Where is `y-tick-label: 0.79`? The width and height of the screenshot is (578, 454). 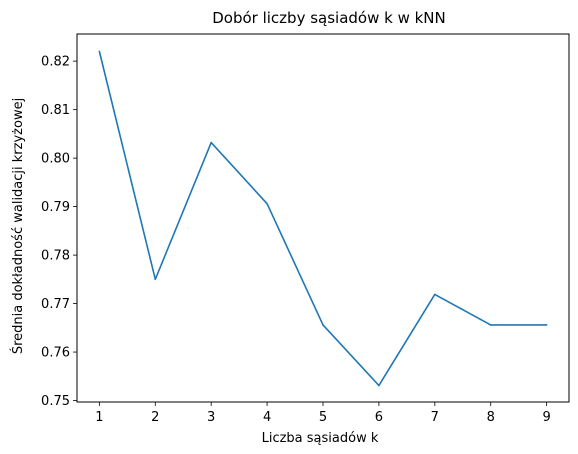
y-tick-label: 0.79 is located at coordinates (55, 207).